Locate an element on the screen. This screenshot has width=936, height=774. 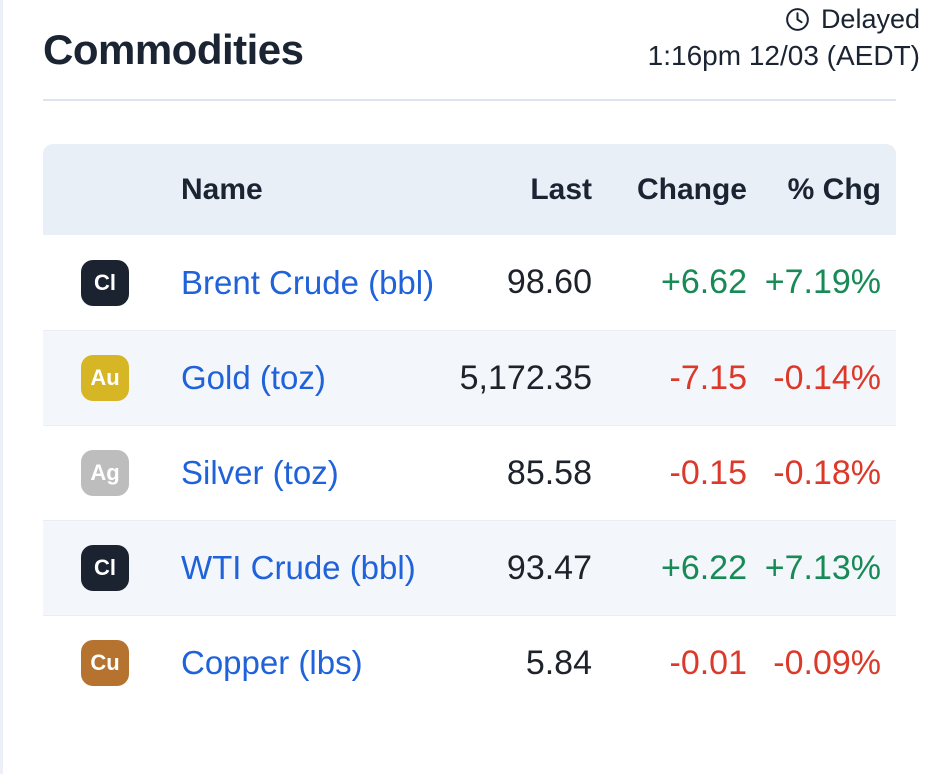
pct-chg-value: -0.18% is located at coordinates (827, 472).